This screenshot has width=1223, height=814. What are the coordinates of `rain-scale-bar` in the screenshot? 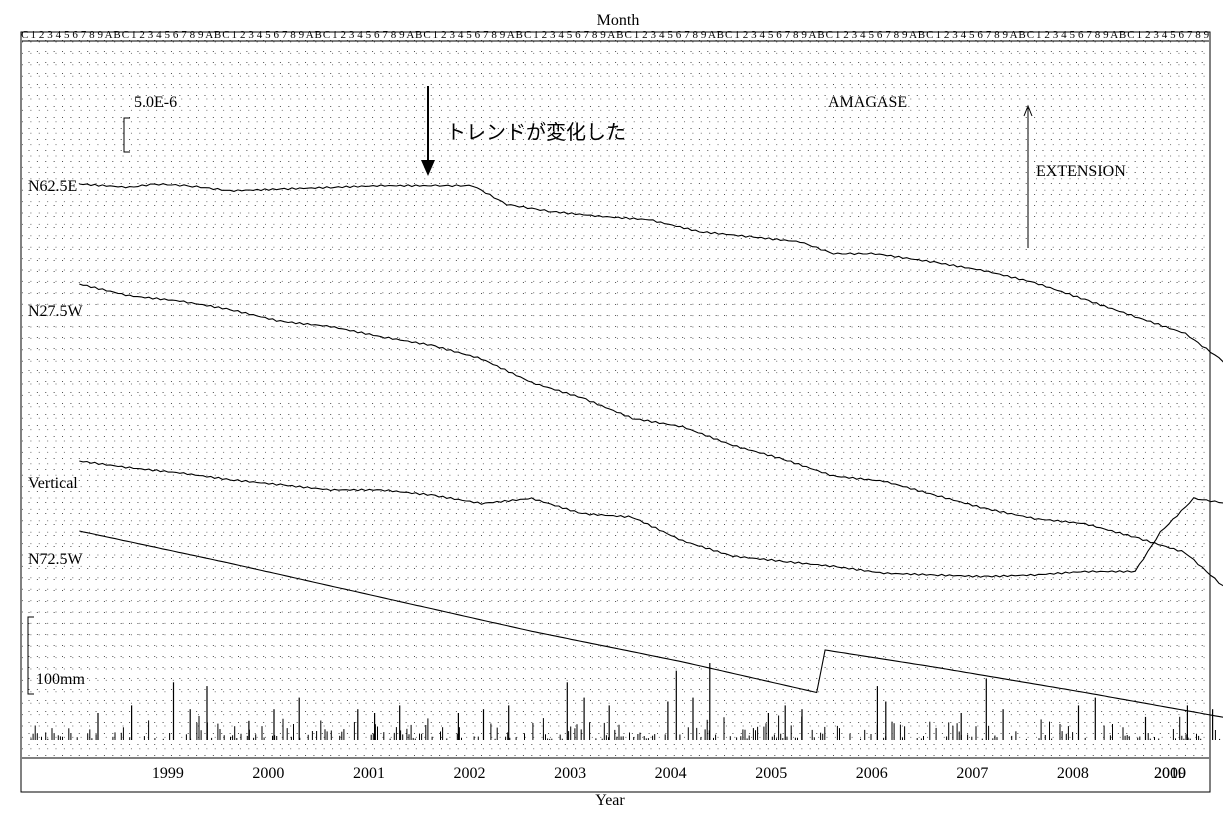 It's located at (30, 655).